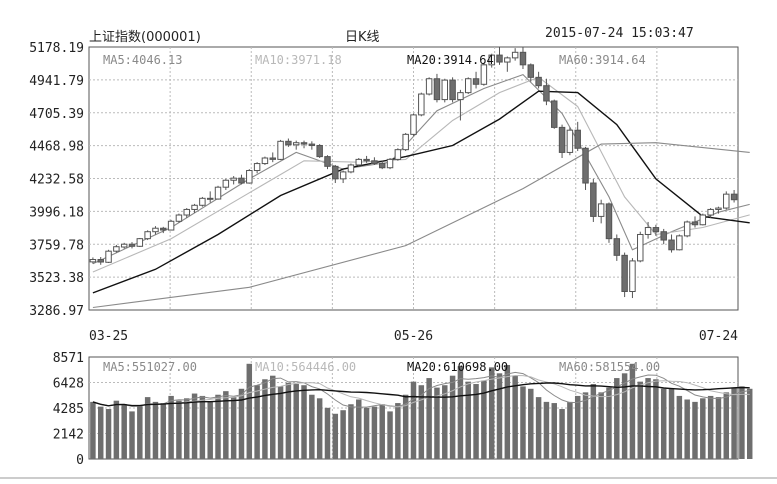  I want to click on price-y-tick: 4705.39, so click(56, 114).